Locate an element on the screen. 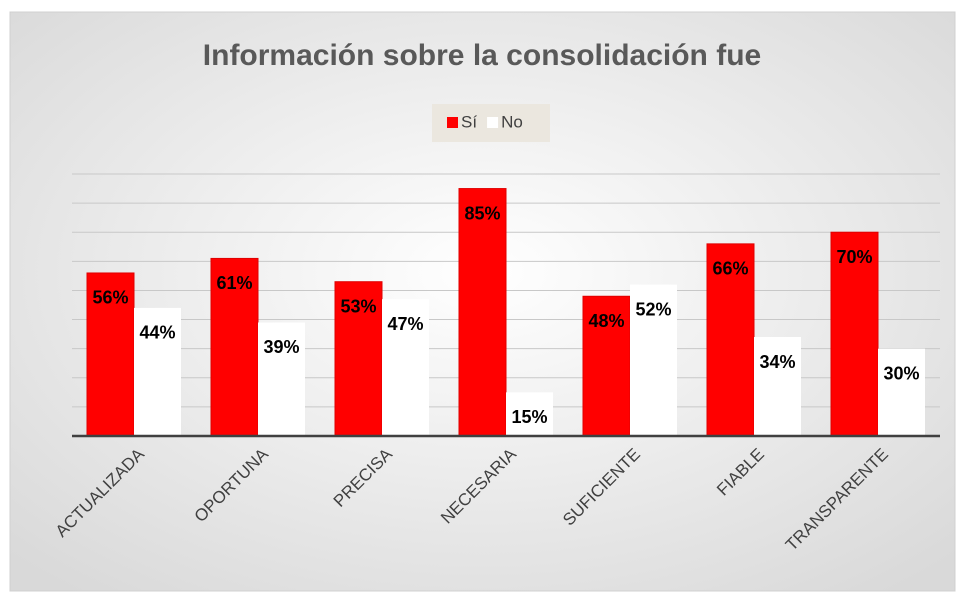 Image resolution: width=958 pixels, height=592 pixels. data-label: 15% is located at coordinates (529, 417).